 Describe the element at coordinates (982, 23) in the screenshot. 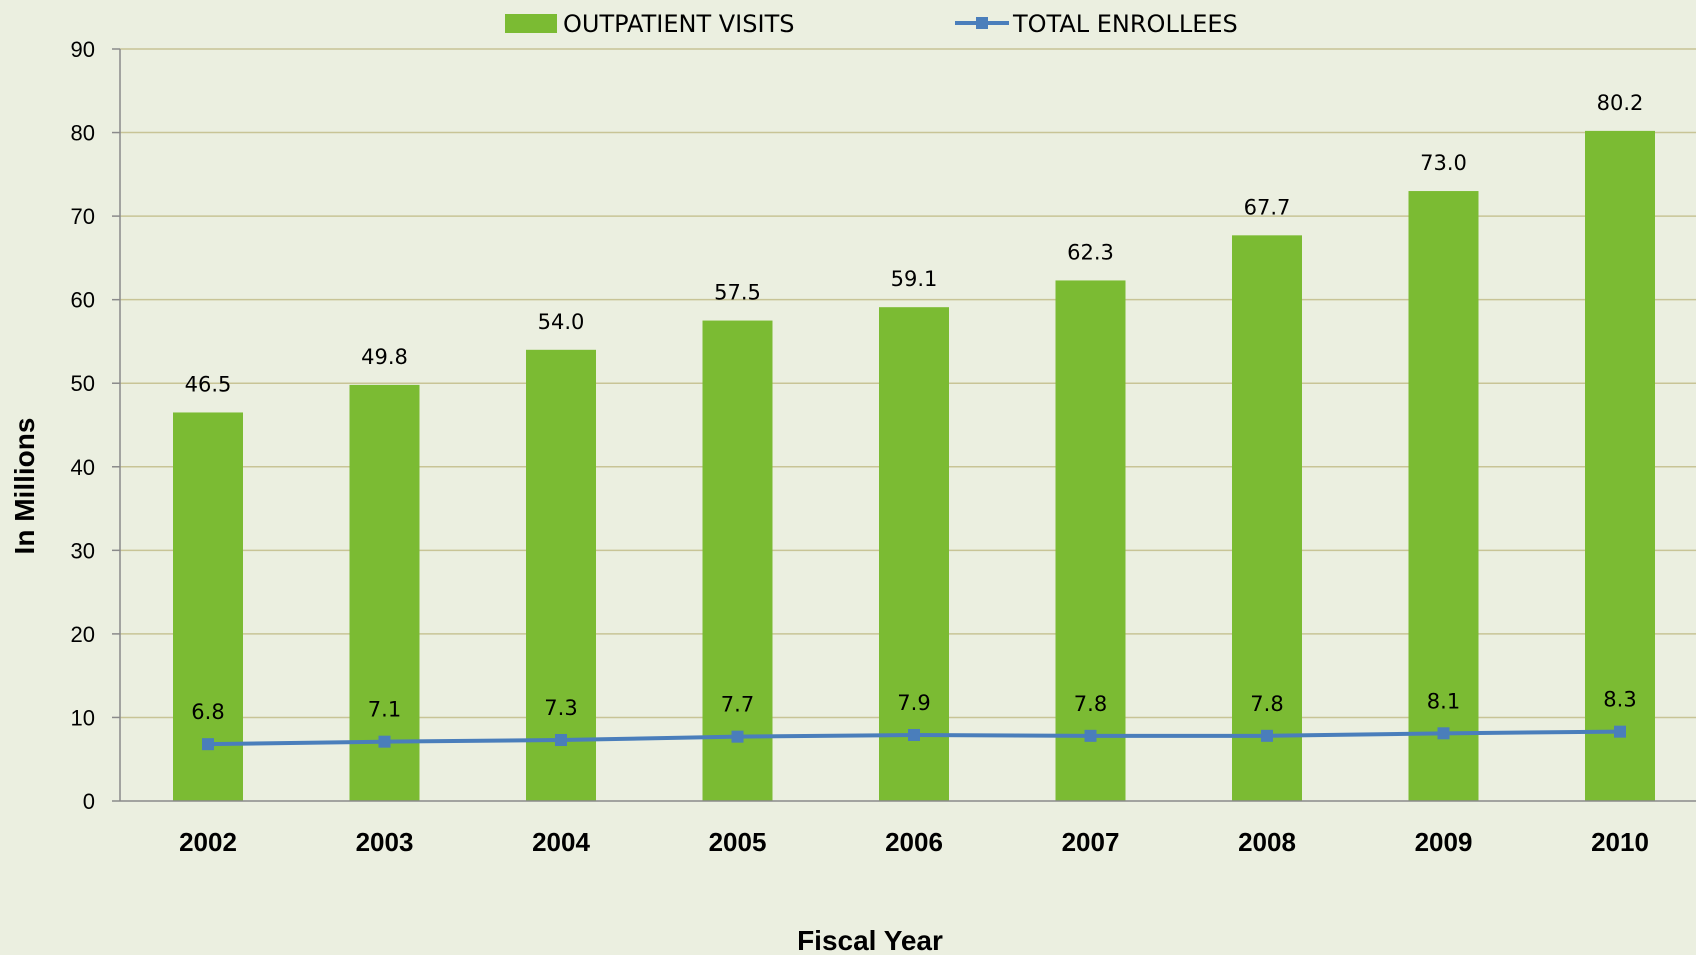

I see `legend-marker-enrollees` at that location.